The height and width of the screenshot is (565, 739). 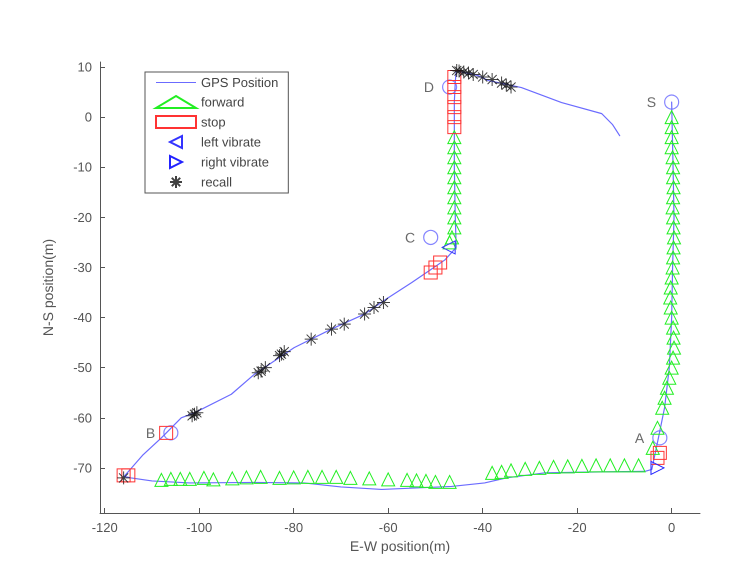 What do you see at coordinates (82, 167) in the screenshot?
I see `y-tick-label: -10` at bounding box center [82, 167].